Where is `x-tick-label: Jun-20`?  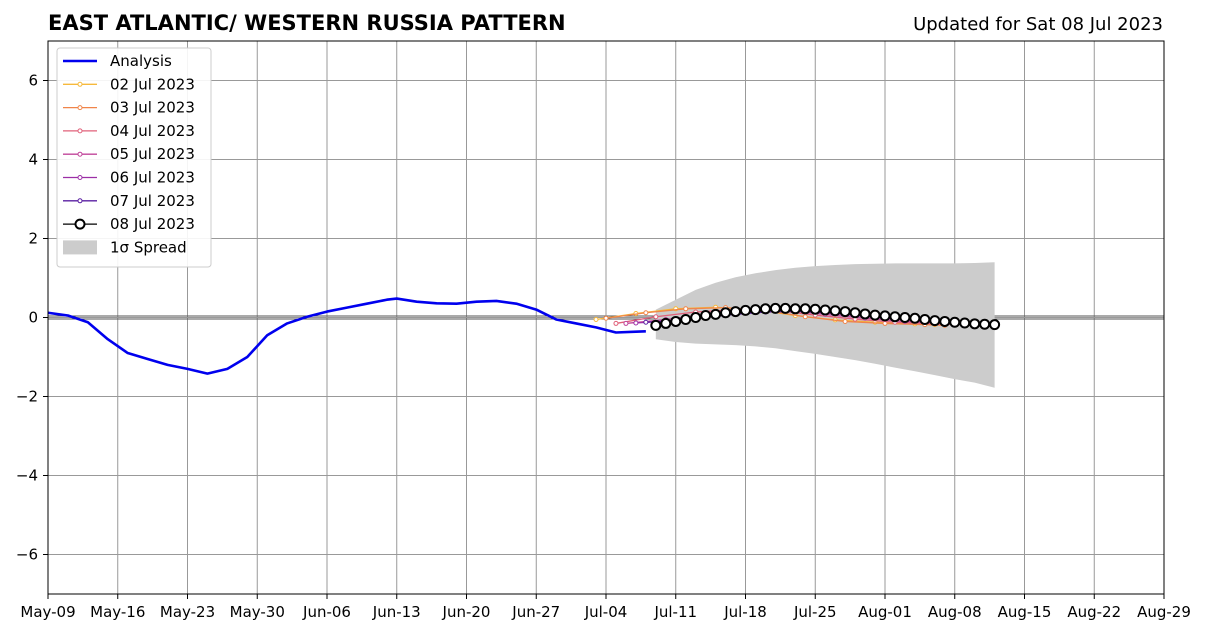
x-tick-label: Jun-20 is located at coordinates (466, 612).